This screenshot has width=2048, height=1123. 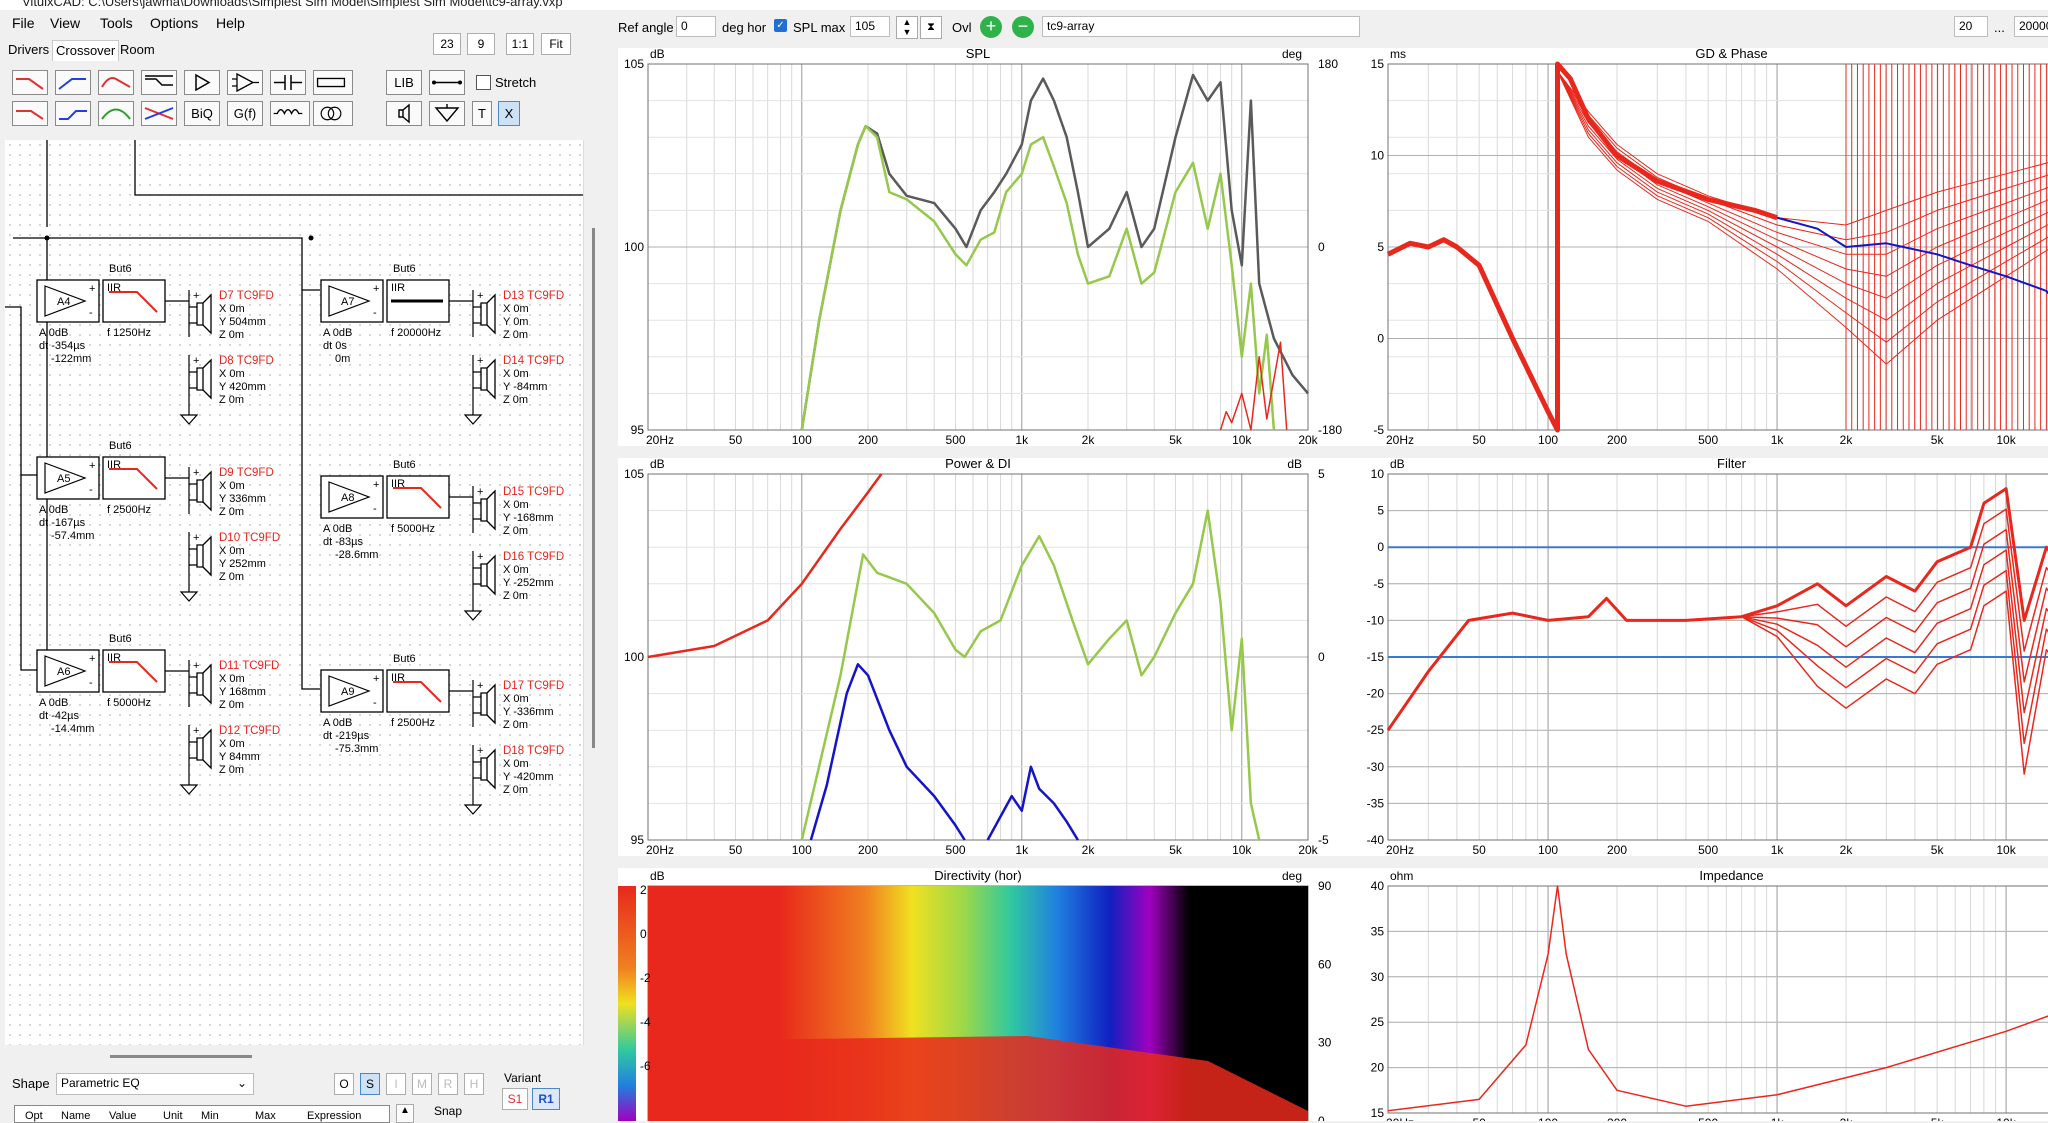 What do you see at coordinates (1201, 26) in the screenshot?
I see `overlay-file-input: tc9-array` at bounding box center [1201, 26].